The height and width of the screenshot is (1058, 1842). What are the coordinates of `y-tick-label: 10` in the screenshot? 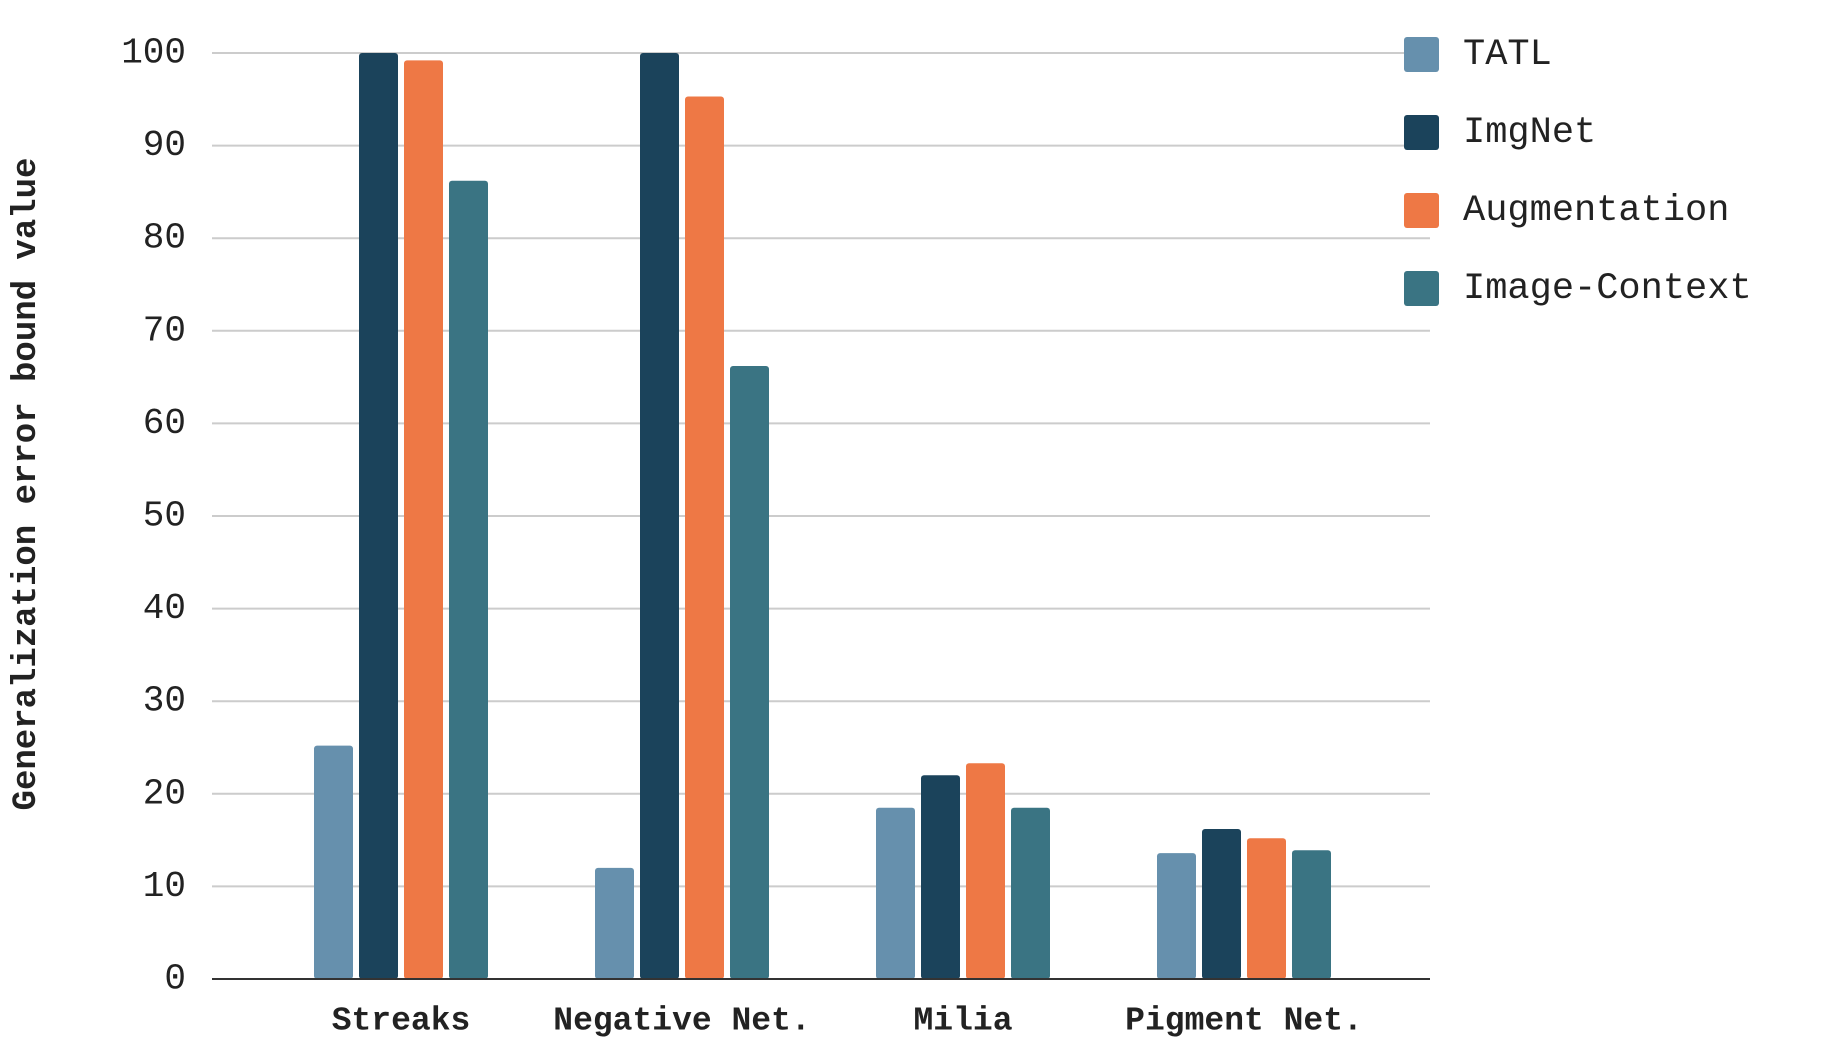 It's located at (164, 886).